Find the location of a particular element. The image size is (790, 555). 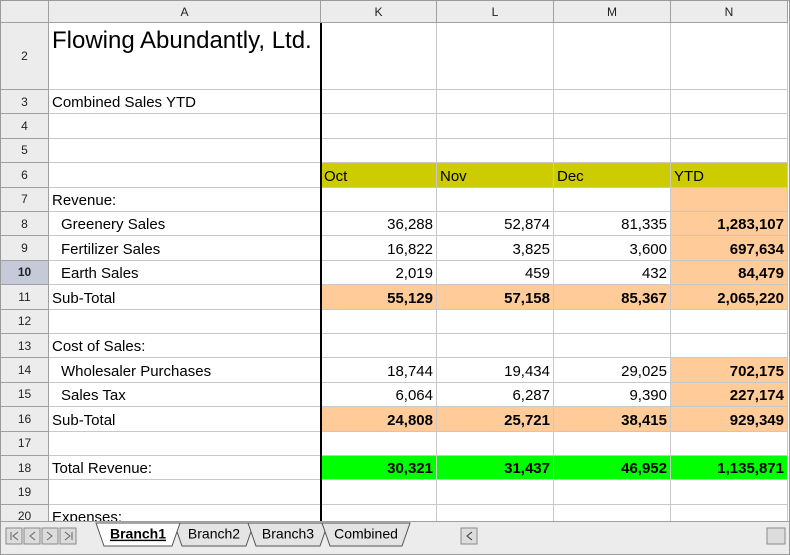

row-header: 19 is located at coordinates (25, 492).